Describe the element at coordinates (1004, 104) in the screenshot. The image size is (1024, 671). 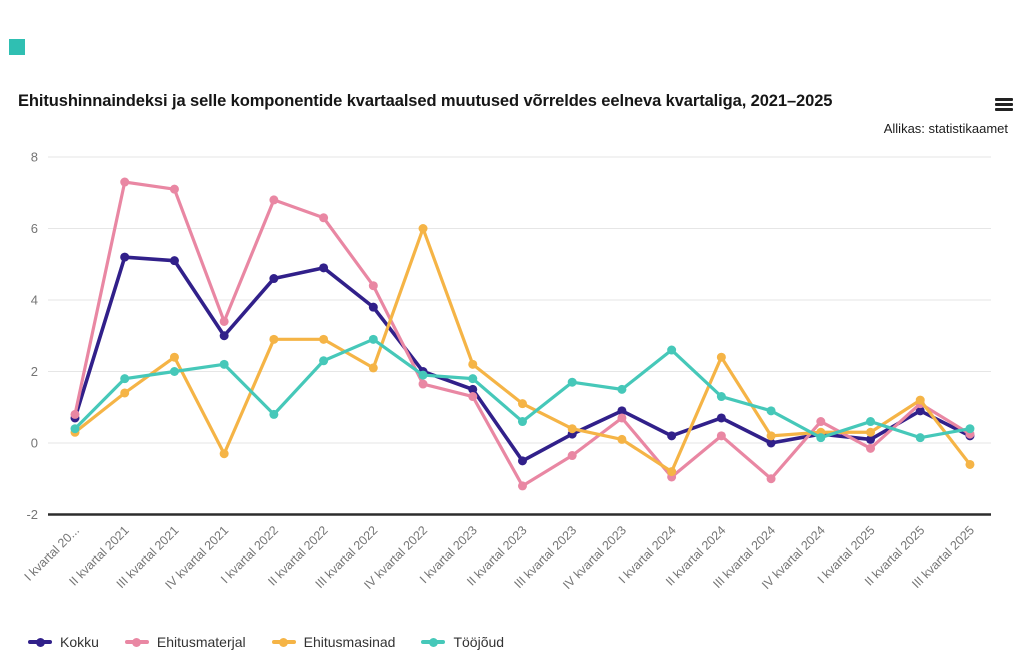
I see `hamburger-menu-icon` at that location.